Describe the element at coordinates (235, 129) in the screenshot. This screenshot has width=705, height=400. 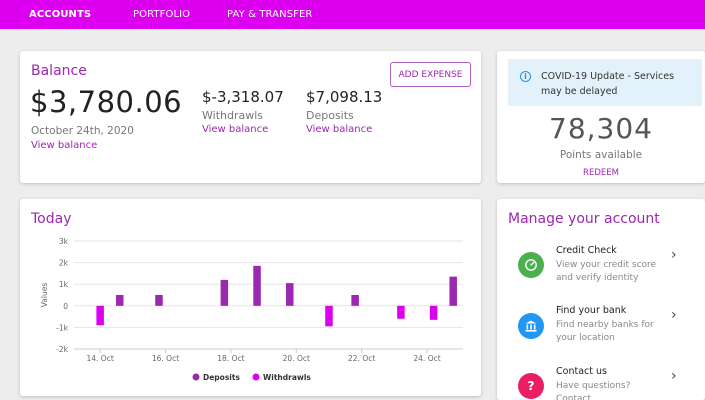
I see `withdrawls-view-balance-link: View balance` at that location.